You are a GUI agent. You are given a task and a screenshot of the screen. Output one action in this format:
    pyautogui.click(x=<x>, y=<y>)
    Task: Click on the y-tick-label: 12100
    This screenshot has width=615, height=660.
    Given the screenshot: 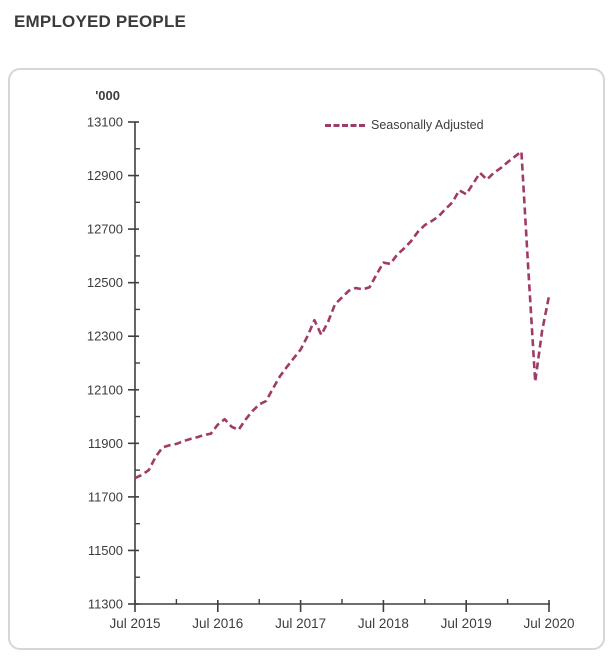 What is the action you would take?
    pyautogui.click(x=105, y=389)
    